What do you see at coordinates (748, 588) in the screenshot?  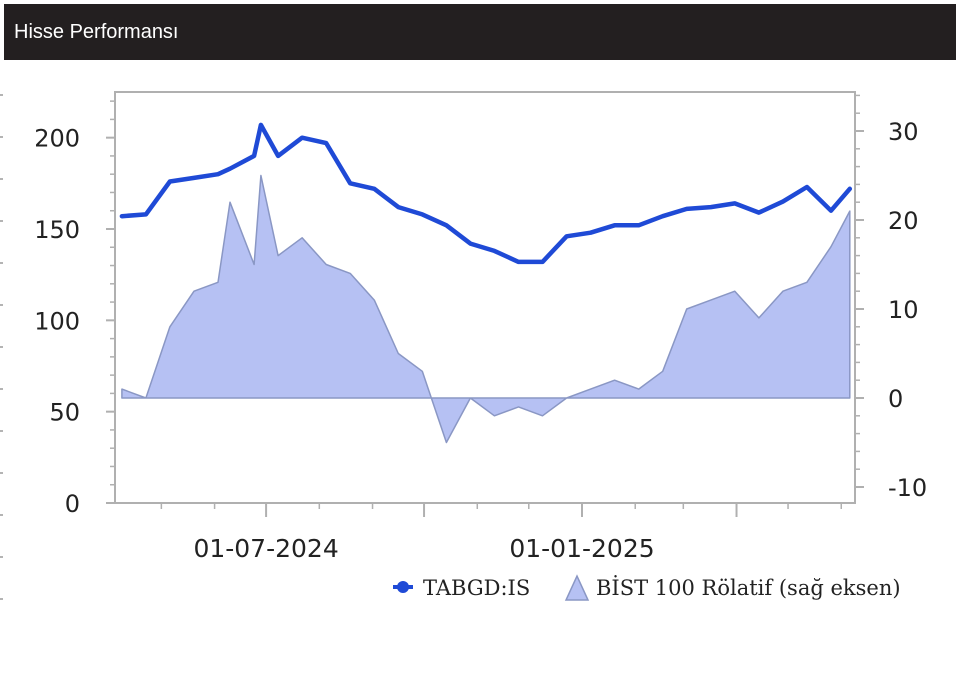 I see `legend-relative-label: BİST 100 Rölatif (sağ eksen)` at bounding box center [748, 588].